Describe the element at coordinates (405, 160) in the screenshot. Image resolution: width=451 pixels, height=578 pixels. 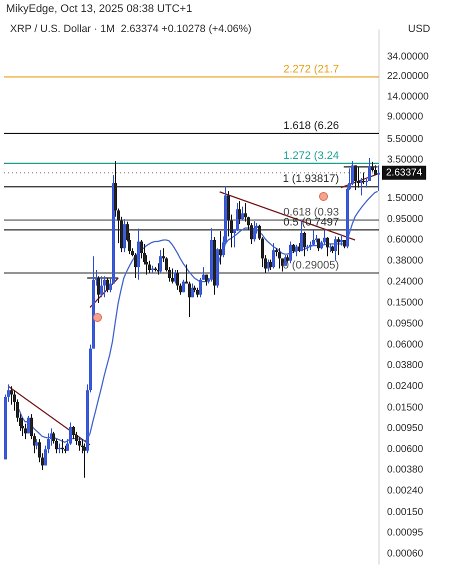
I see `y-tick-label: 3.50000` at that location.